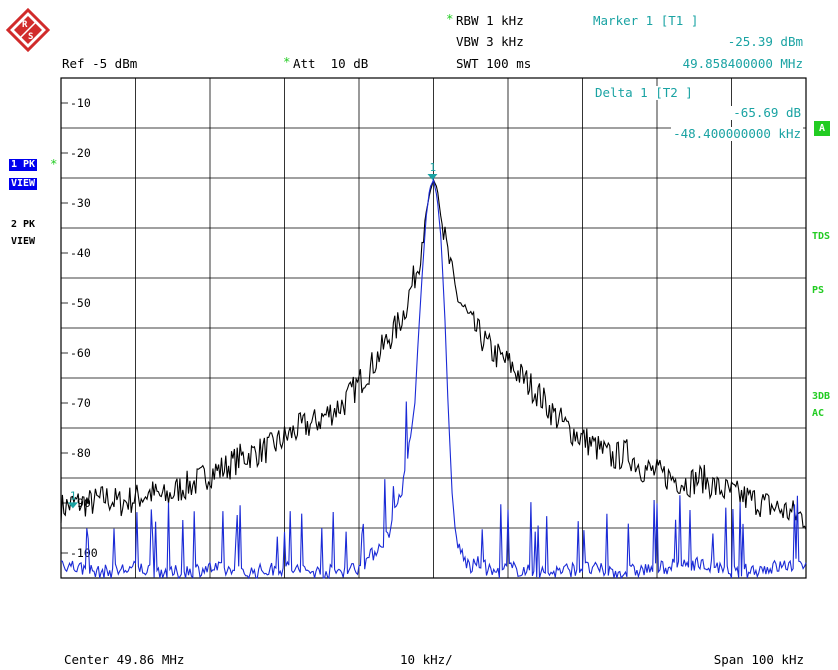 This screenshot has height=670, width=838. Describe the element at coordinates (287, 61) in the screenshot. I see `att-star: *` at that location.